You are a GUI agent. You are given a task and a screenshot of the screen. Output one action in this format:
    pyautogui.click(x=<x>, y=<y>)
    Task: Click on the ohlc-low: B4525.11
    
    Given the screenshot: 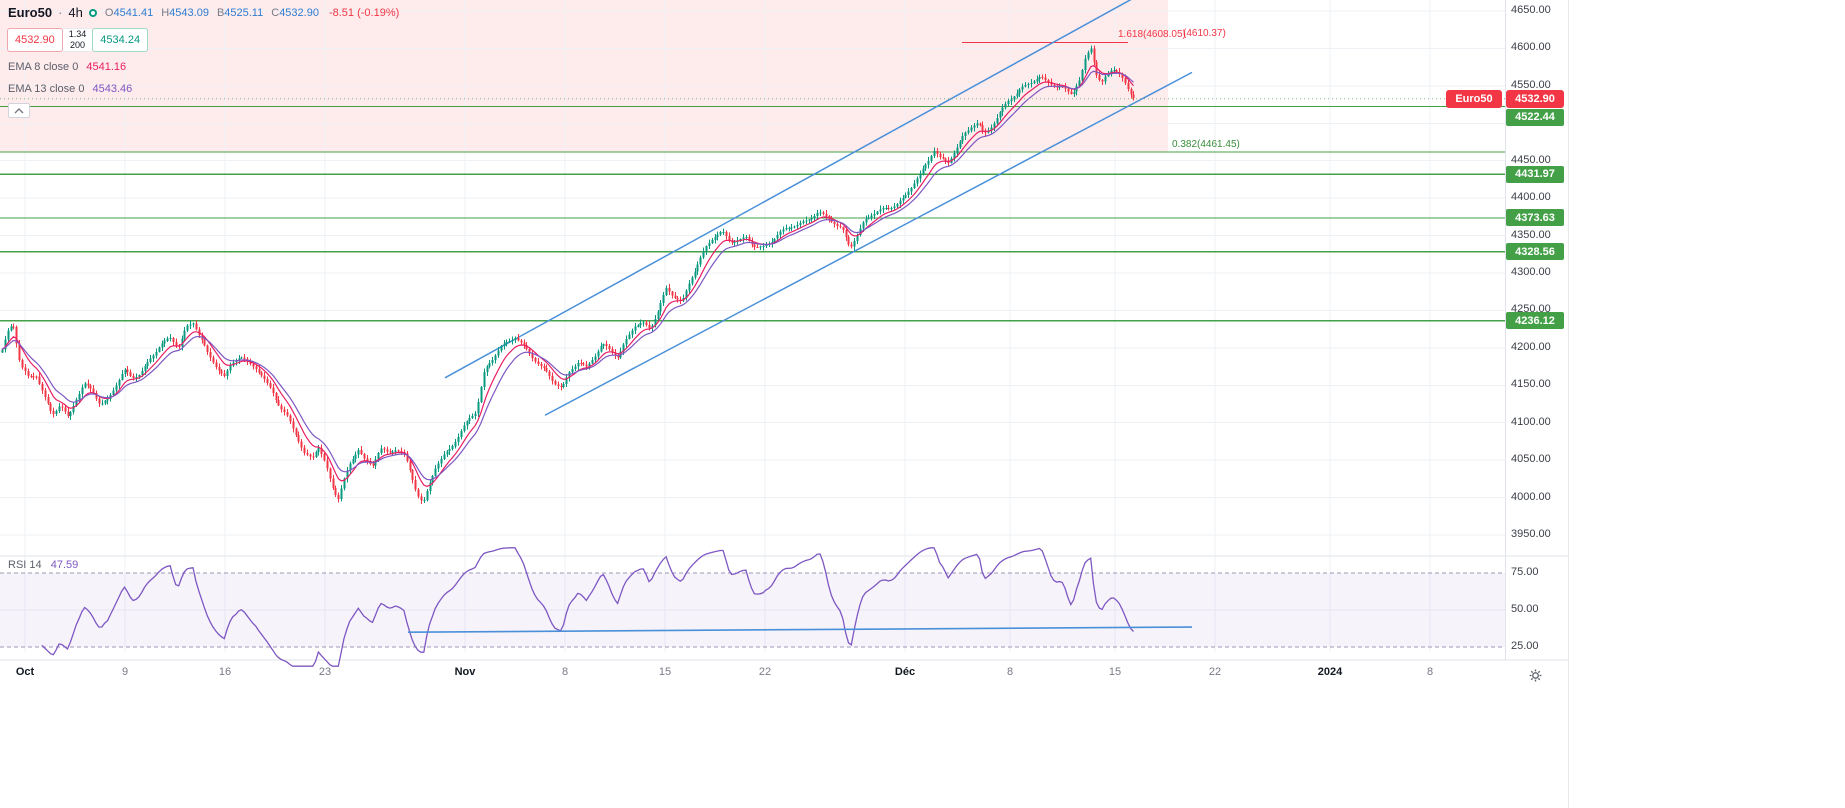 What is the action you would take?
    pyautogui.click(x=240, y=12)
    